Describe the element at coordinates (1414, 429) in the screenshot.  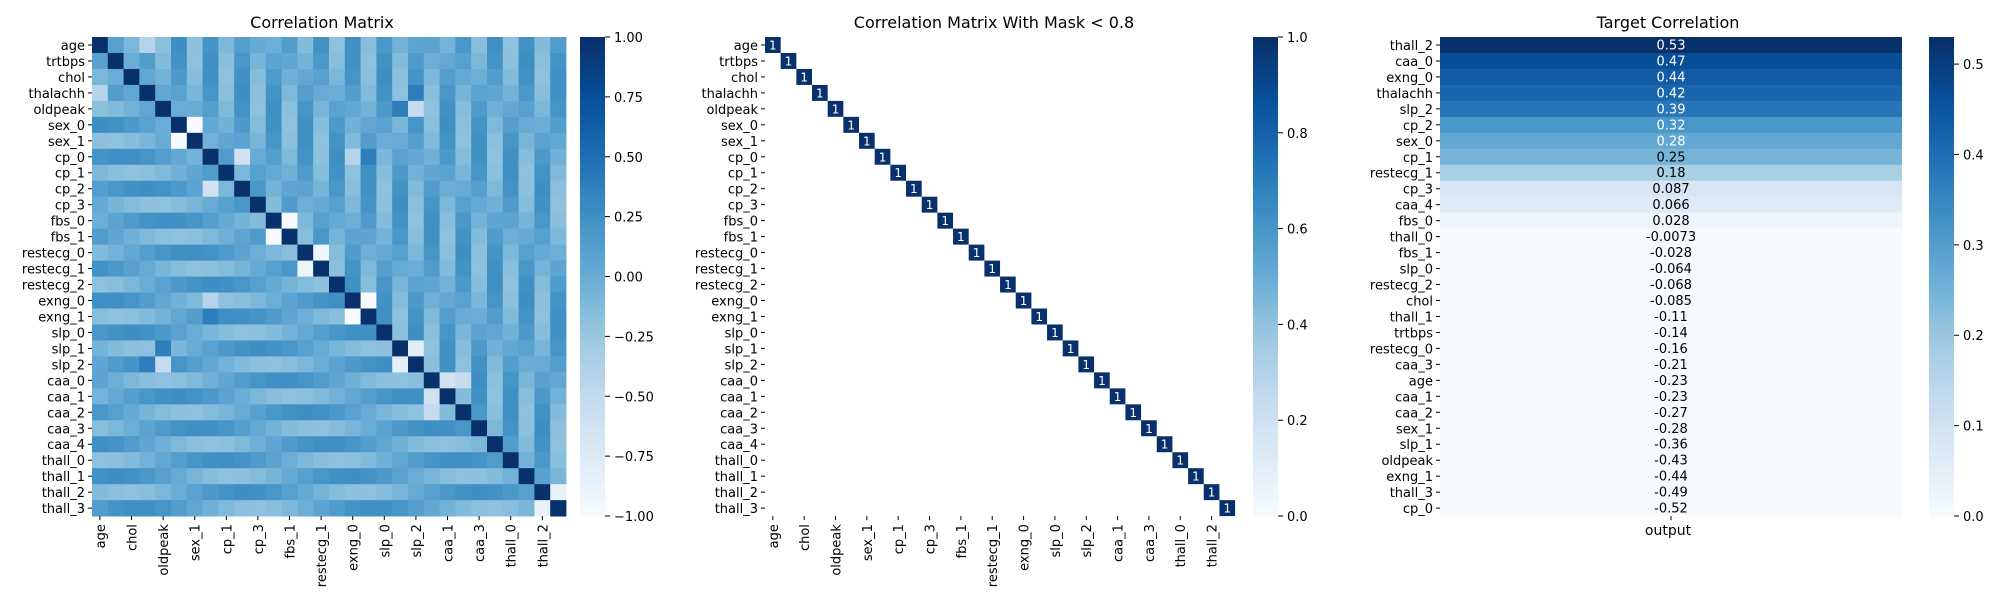
I see `y-tick-label: sex_1` at that location.